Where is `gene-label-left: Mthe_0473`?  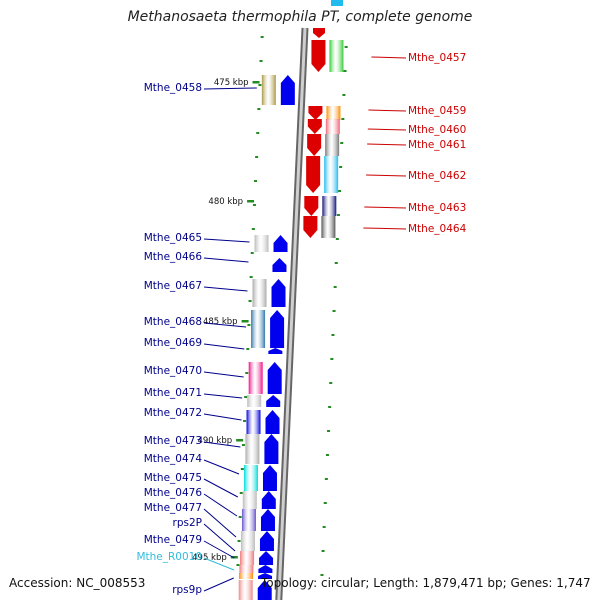
gene-label-left: Mthe_0473 is located at coordinates (173, 441).